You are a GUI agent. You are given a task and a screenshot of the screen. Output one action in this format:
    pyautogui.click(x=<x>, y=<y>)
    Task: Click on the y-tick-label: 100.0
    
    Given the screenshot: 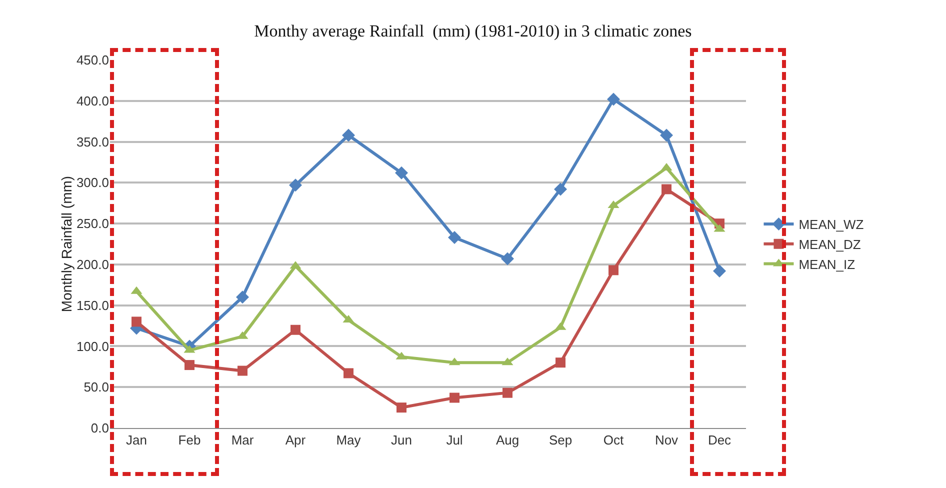 What is the action you would take?
    pyautogui.click(x=92, y=346)
    